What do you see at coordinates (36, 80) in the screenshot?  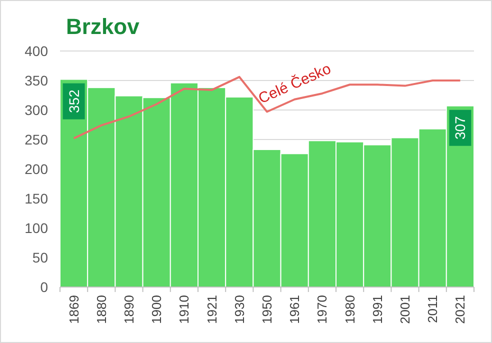 I see `y-tick-label: 350` at bounding box center [36, 80].